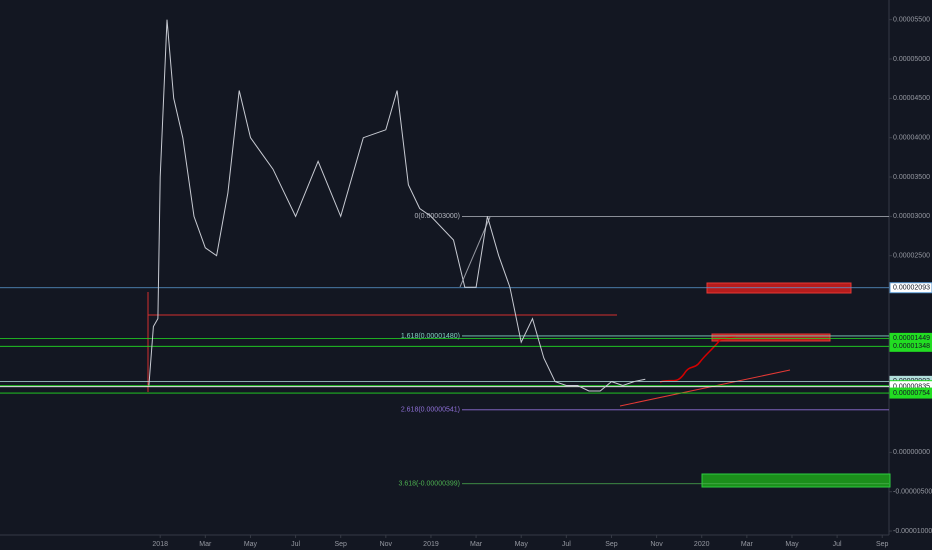 Image resolution: width=932 pixels, height=550 pixels. What do you see at coordinates (702, 544) in the screenshot?
I see `x-tick-label: 2020` at bounding box center [702, 544].